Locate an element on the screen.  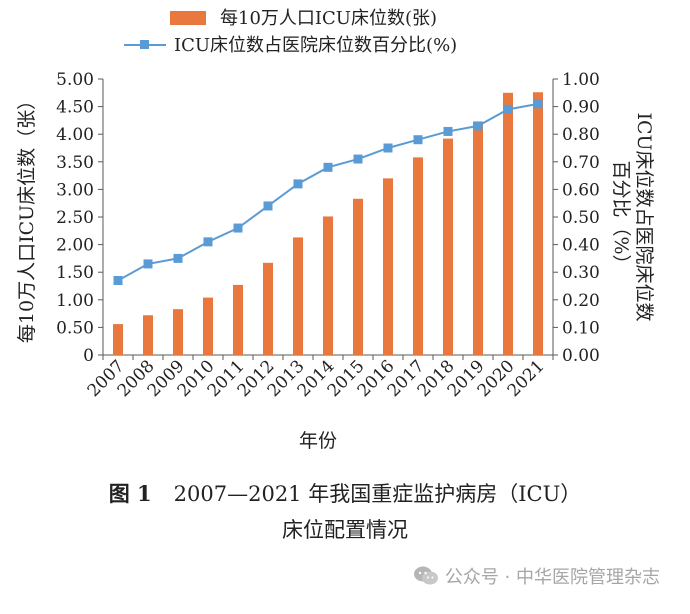
legend-line-label: ICU床位数占医院床位数百分比(%) is located at coordinates (315, 45).